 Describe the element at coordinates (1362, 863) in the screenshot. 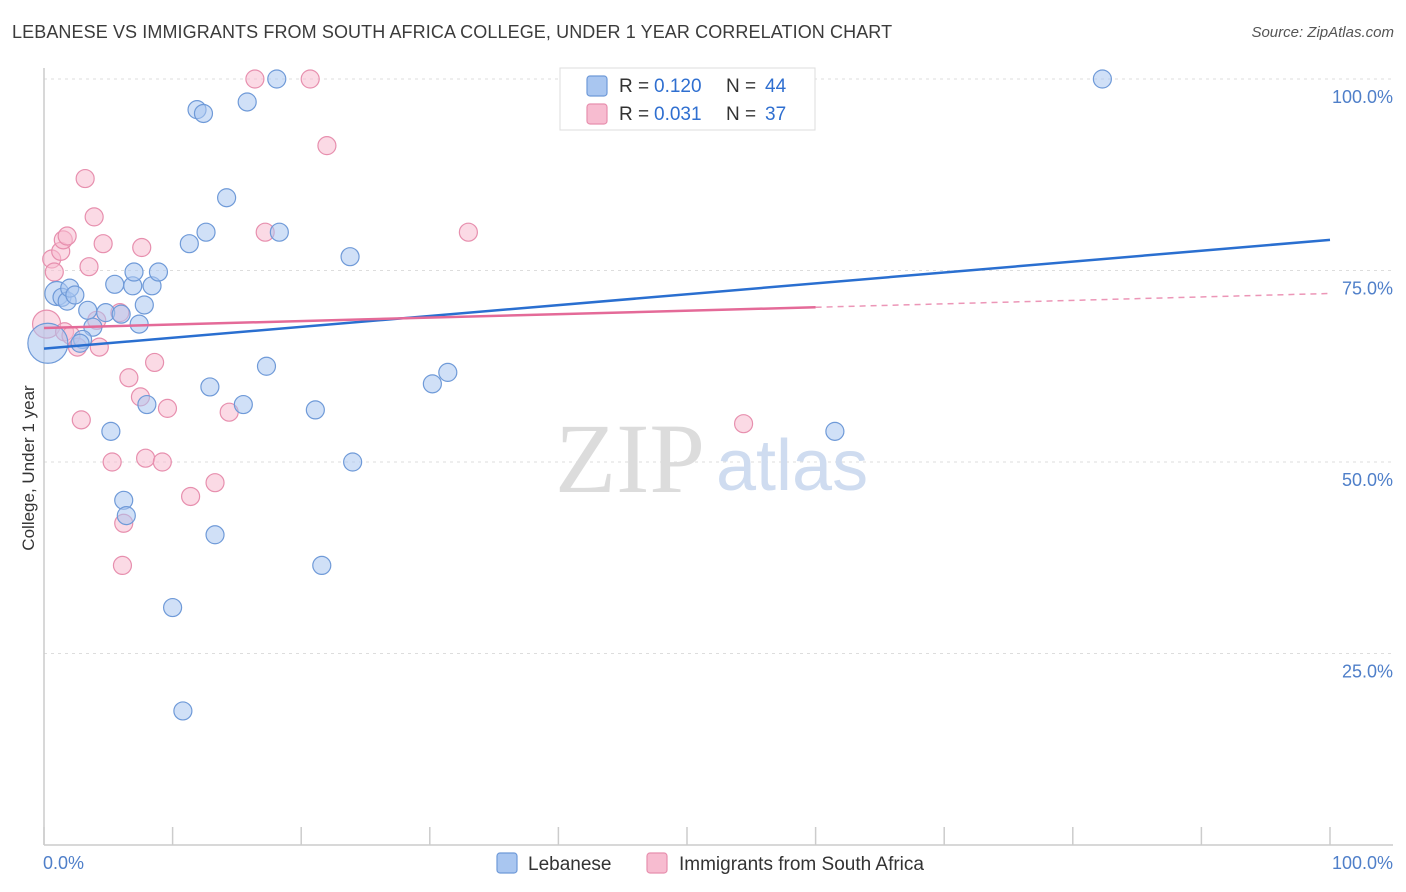

I see `x-tick-label-max: 100.0%` at that location.